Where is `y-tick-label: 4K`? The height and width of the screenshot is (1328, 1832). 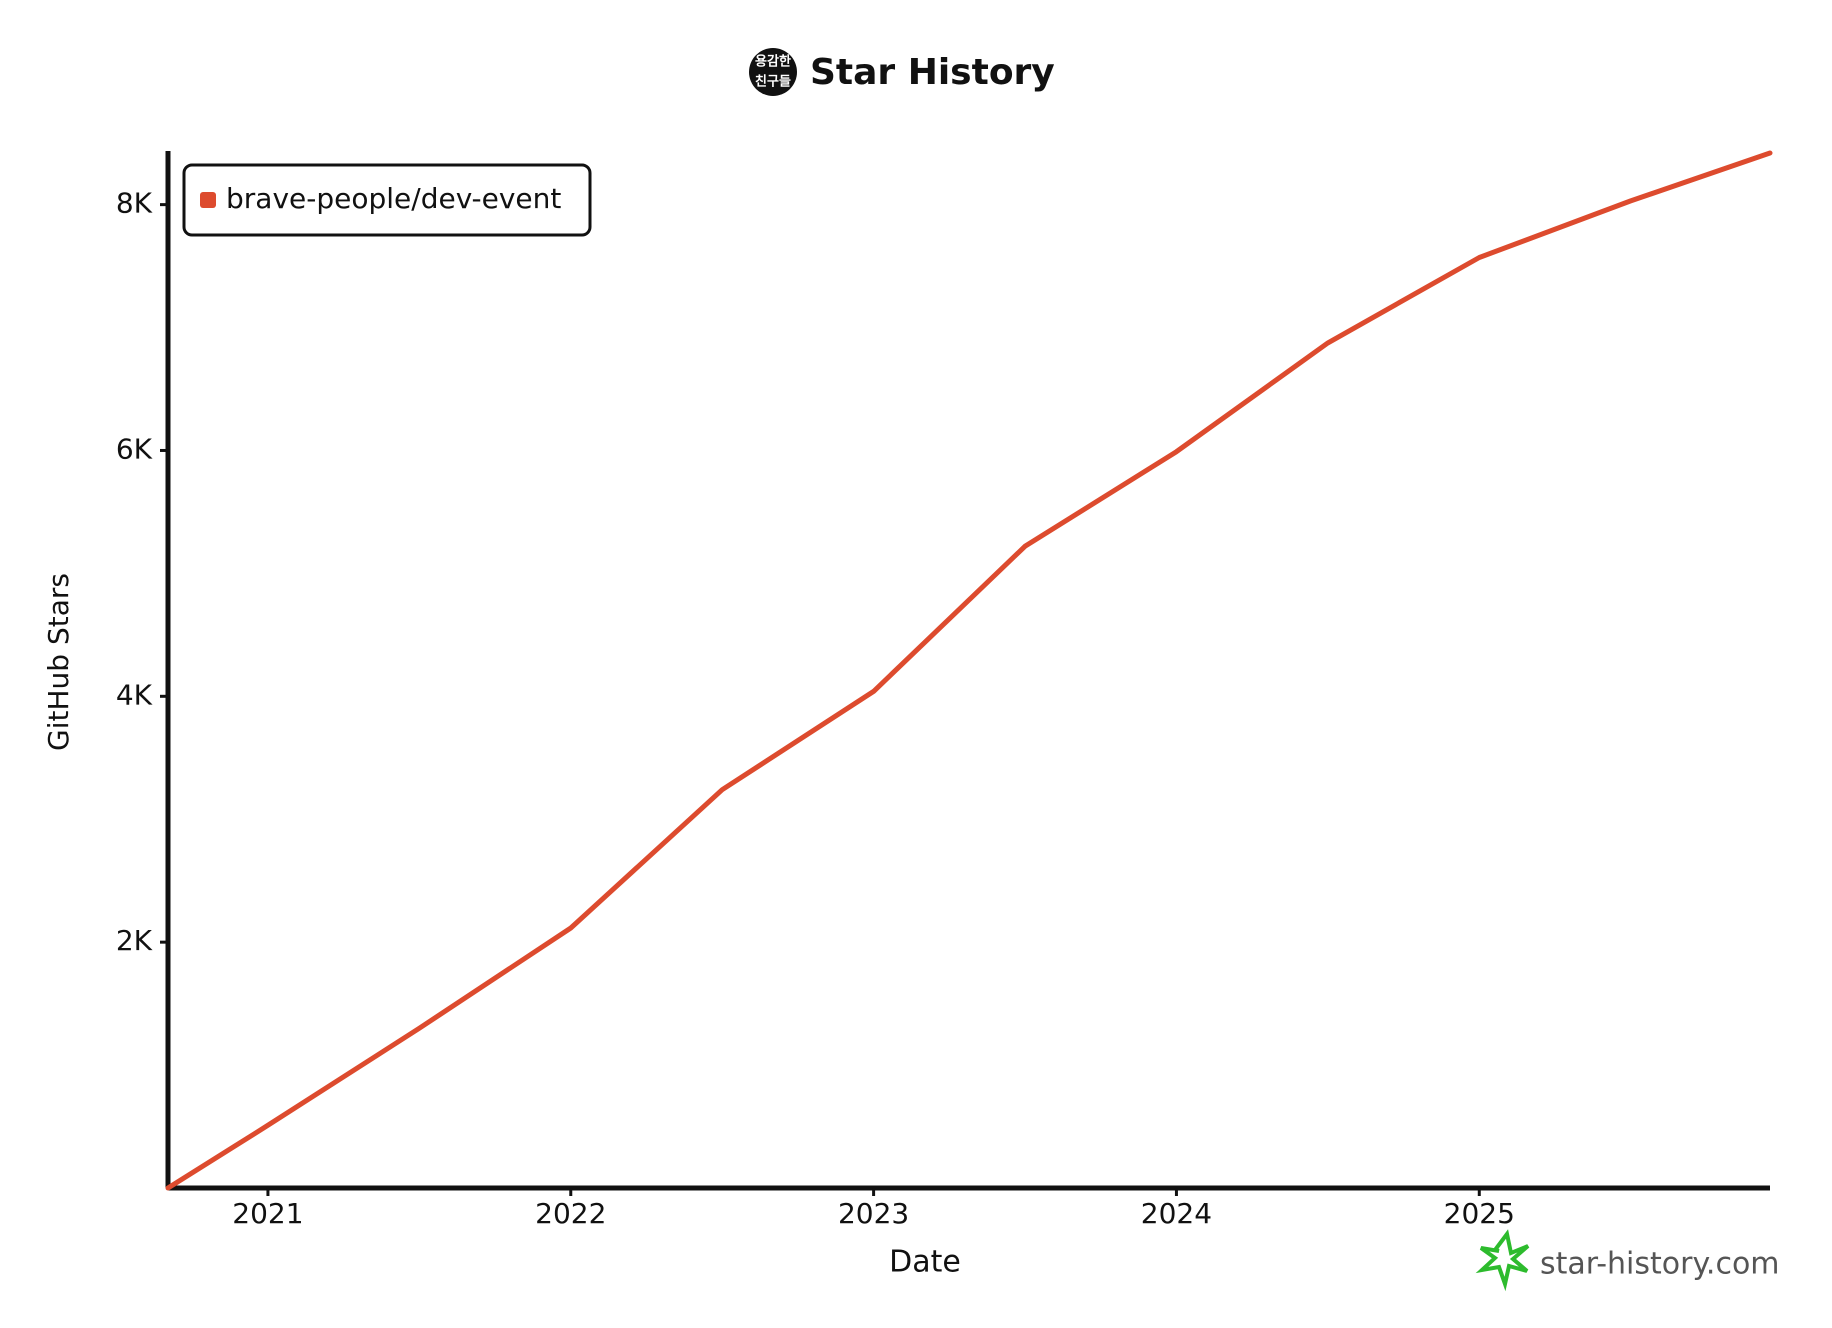
y-tick-label: 4K is located at coordinates (134, 694).